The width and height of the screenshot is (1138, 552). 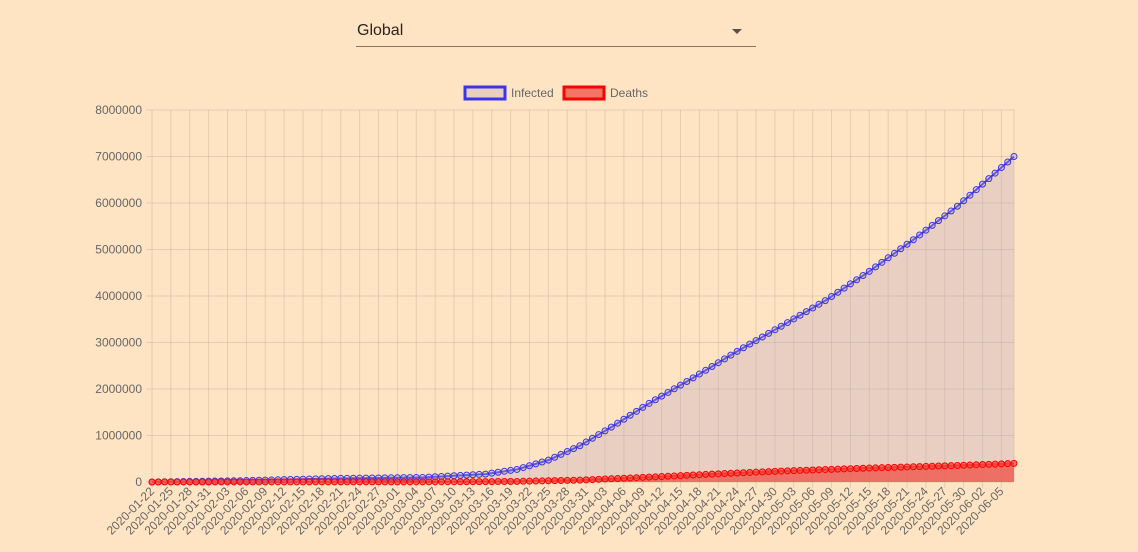 I want to click on y-tick-label: 5000000, so click(x=118, y=250).